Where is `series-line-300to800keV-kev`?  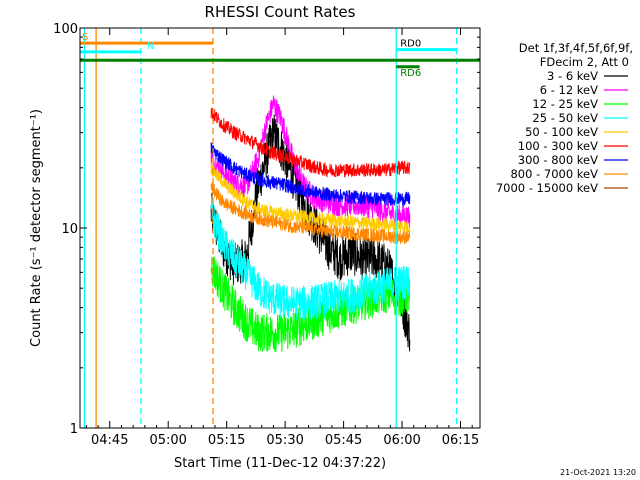 series-line-300to800keV-kev is located at coordinates (310, 174).